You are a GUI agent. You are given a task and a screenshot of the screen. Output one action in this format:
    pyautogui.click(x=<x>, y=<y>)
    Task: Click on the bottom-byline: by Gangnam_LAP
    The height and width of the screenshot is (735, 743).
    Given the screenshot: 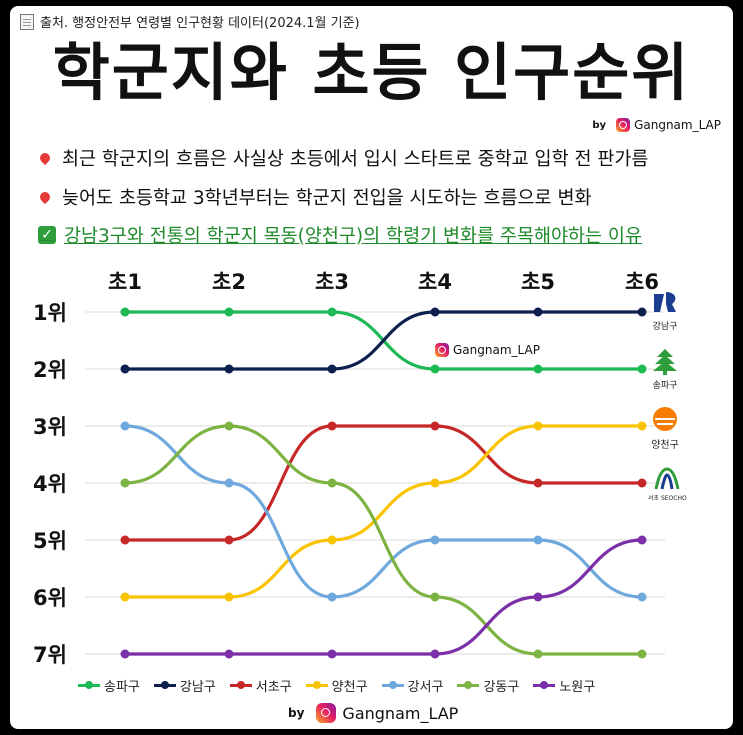 What is the action you would take?
    pyautogui.click(x=373, y=713)
    